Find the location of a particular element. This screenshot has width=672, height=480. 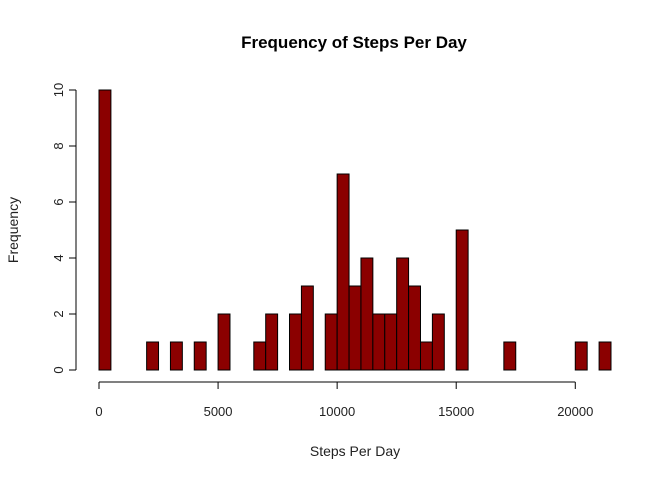

y-tick-label: 0 is located at coordinates (58, 369).